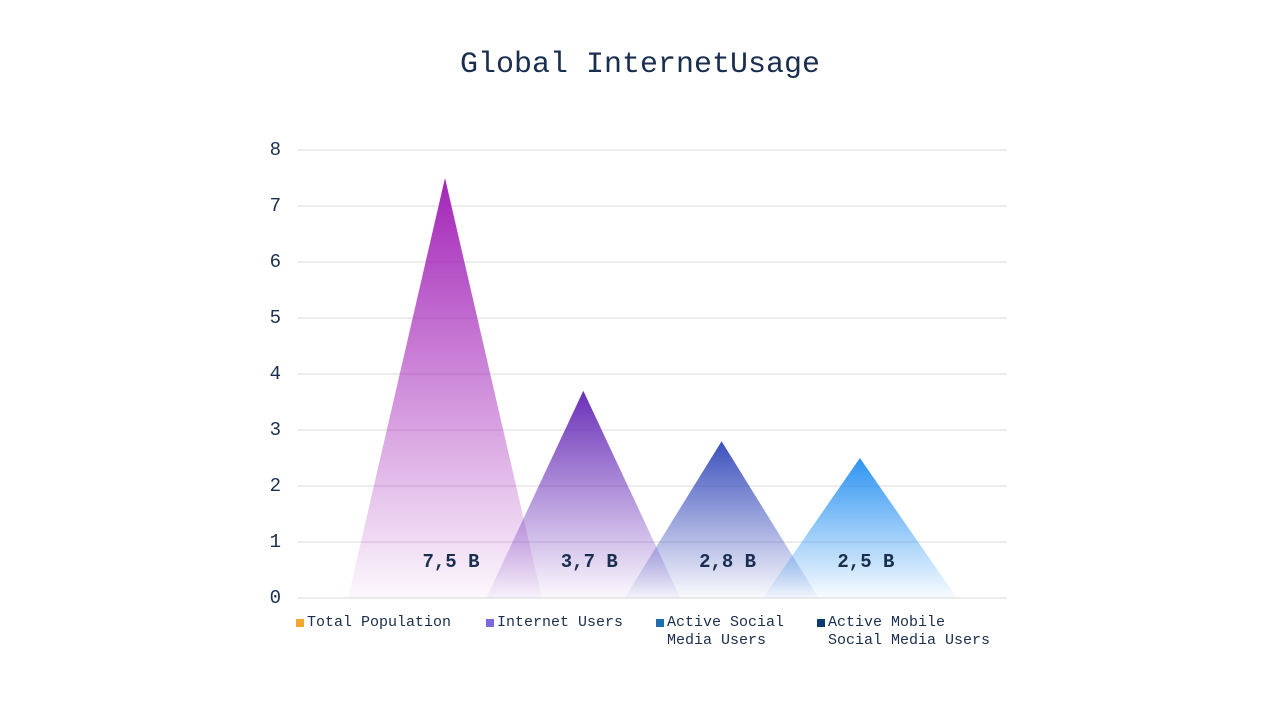 This screenshot has height=720, width=1280. What do you see at coordinates (275, 206) in the screenshot?
I see `y-tick-label: 7` at bounding box center [275, 206].